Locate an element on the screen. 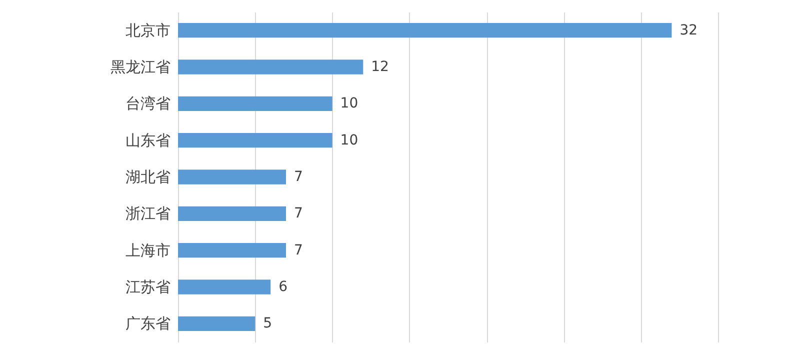 The image size is (800, 352). y-tick-label: 湖北省 is located at coordinates (148, 177).